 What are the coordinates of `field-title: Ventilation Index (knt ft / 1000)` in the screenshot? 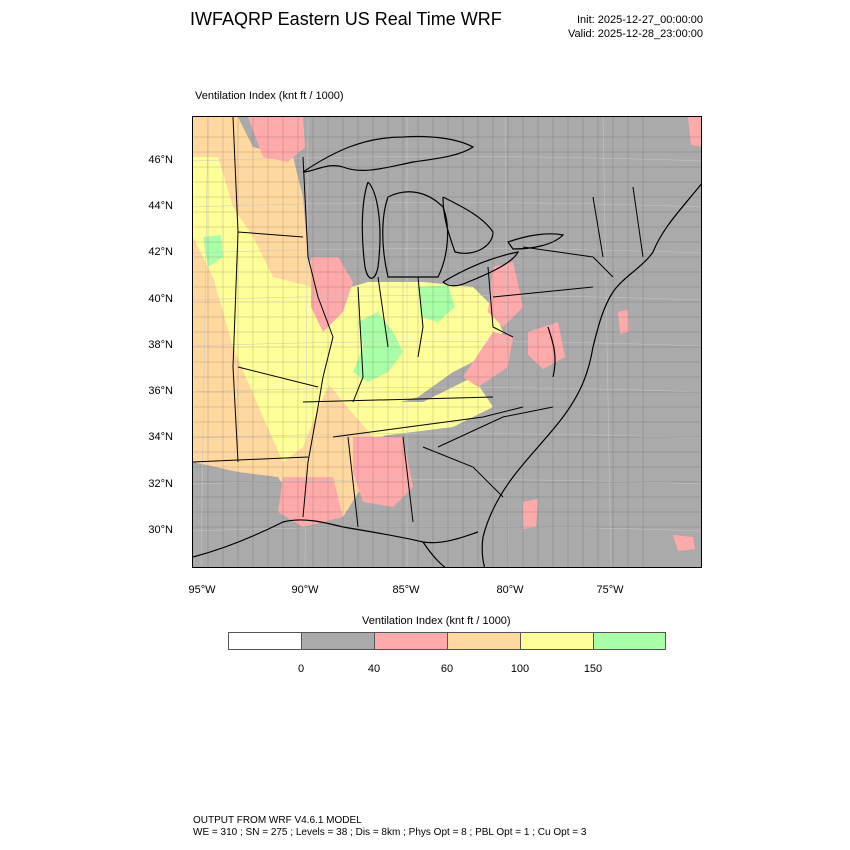 It's located at (269, 96).